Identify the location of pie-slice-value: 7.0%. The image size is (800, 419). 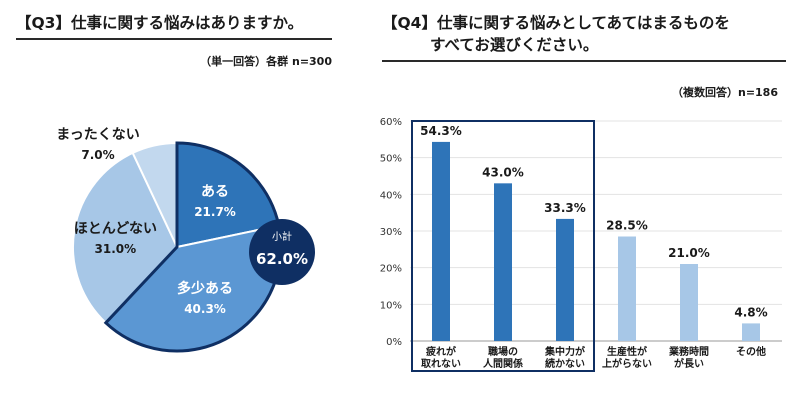
(97, 155).